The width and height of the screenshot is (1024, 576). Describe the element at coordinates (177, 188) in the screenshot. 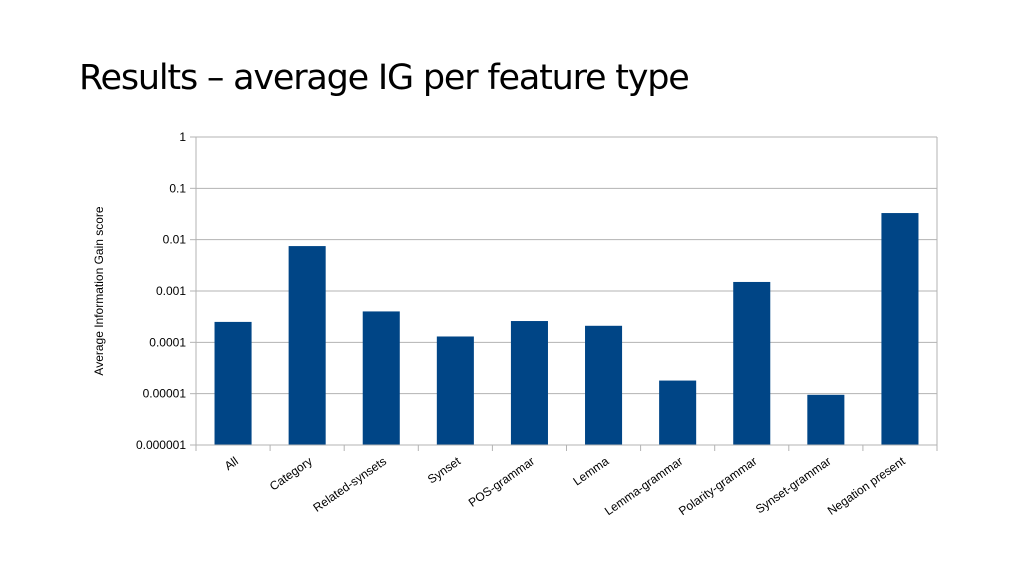

I see `y-tick-label: 0.1` at that location.